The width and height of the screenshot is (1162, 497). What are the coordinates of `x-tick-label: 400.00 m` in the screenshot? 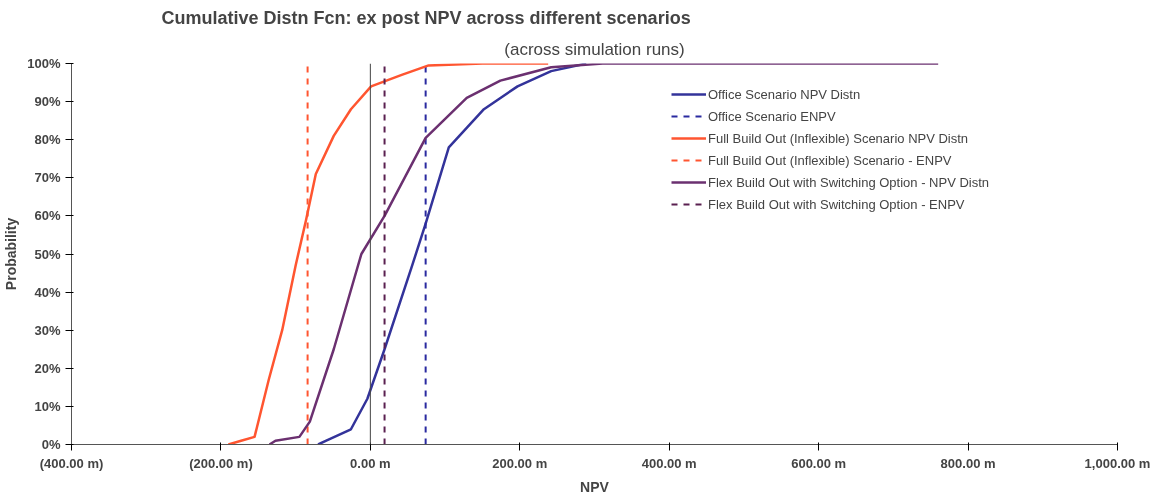 It's located at (669, 463).